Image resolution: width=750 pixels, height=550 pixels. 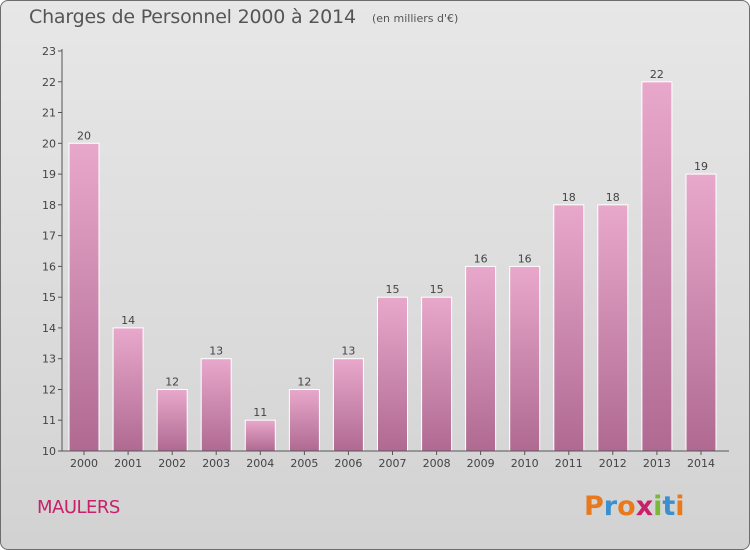 What do you see at coordinates (348, 463) in the screenshot?
I see `x-tick-label-2006: 2006` at bounding box center [348, 463].